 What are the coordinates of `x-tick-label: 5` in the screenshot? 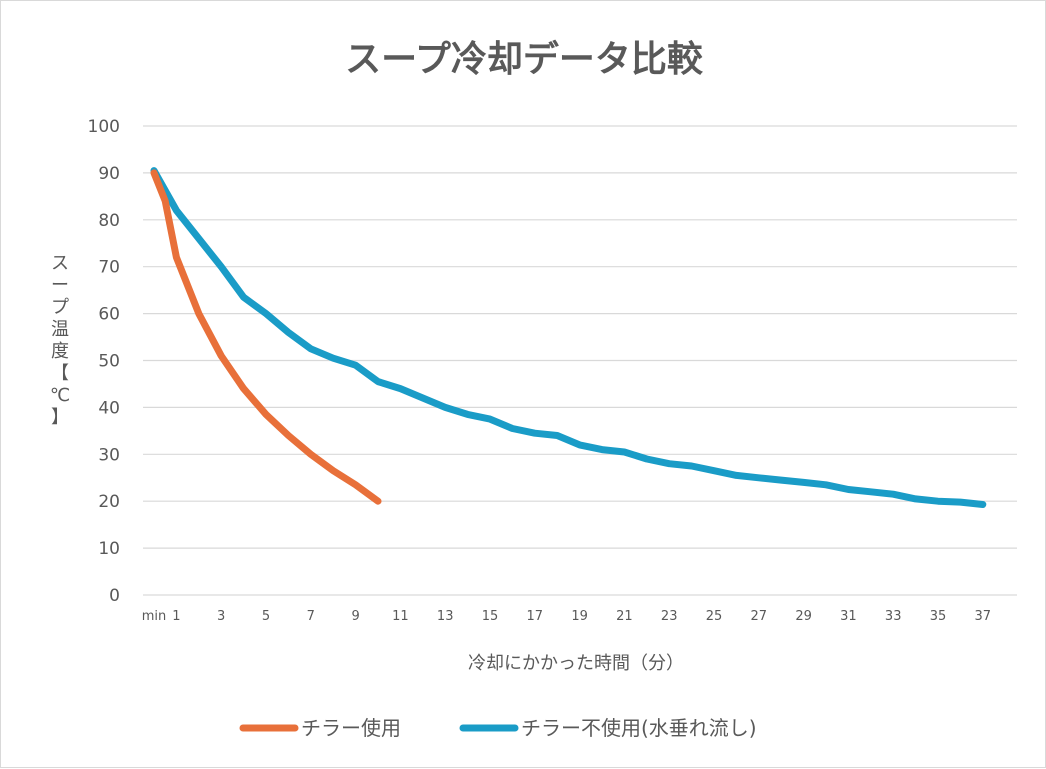 It's located at (266, 616).